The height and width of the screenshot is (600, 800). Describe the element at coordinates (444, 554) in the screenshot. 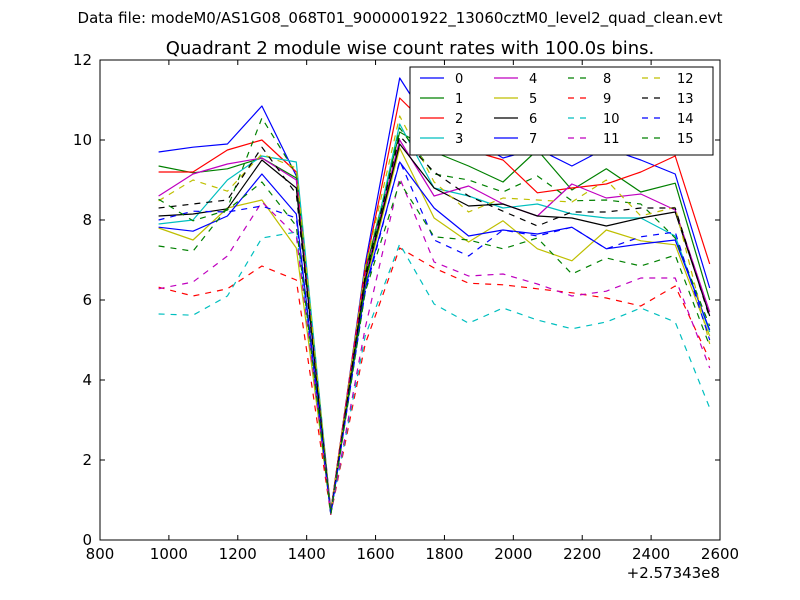

I see `x-tick-label: 1800` at that location.